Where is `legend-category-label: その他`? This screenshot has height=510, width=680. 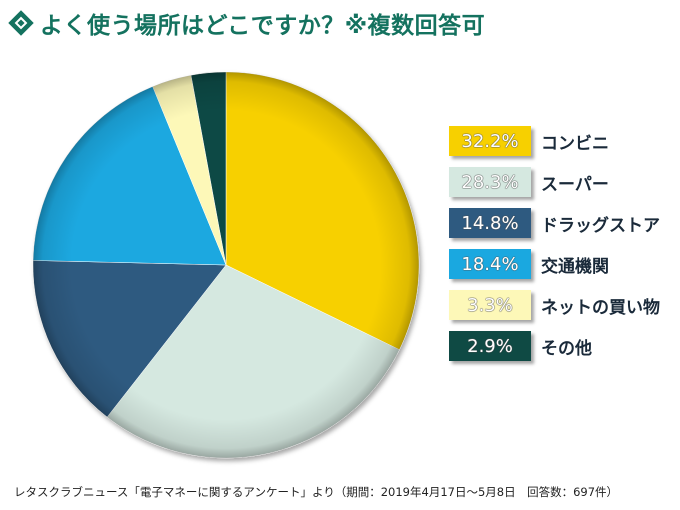 legend-category-label: その他 is located at coordinates (566, 348).